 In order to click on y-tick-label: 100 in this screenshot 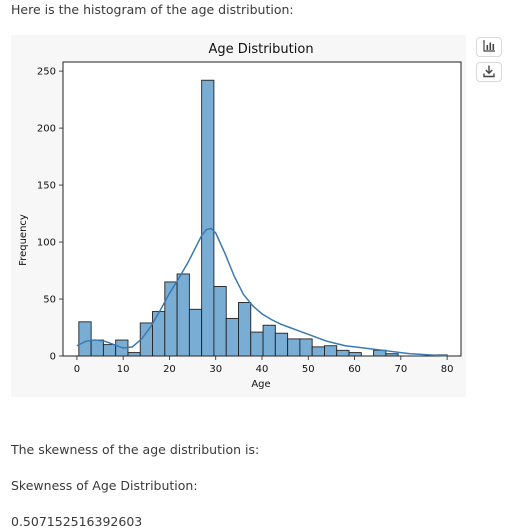, I will do `click(46, 243)`.